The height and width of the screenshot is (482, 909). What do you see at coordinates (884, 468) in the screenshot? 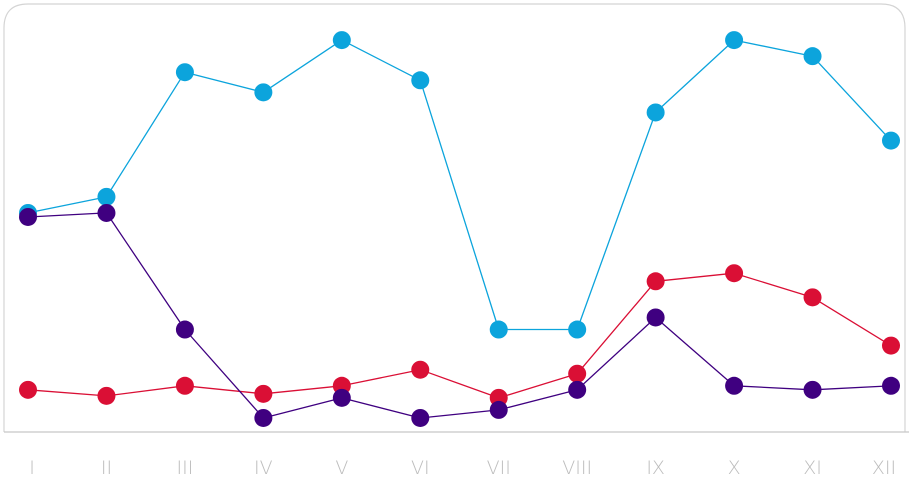
I see `x-tick-label-12: XII` at bounding box center [884, 468].